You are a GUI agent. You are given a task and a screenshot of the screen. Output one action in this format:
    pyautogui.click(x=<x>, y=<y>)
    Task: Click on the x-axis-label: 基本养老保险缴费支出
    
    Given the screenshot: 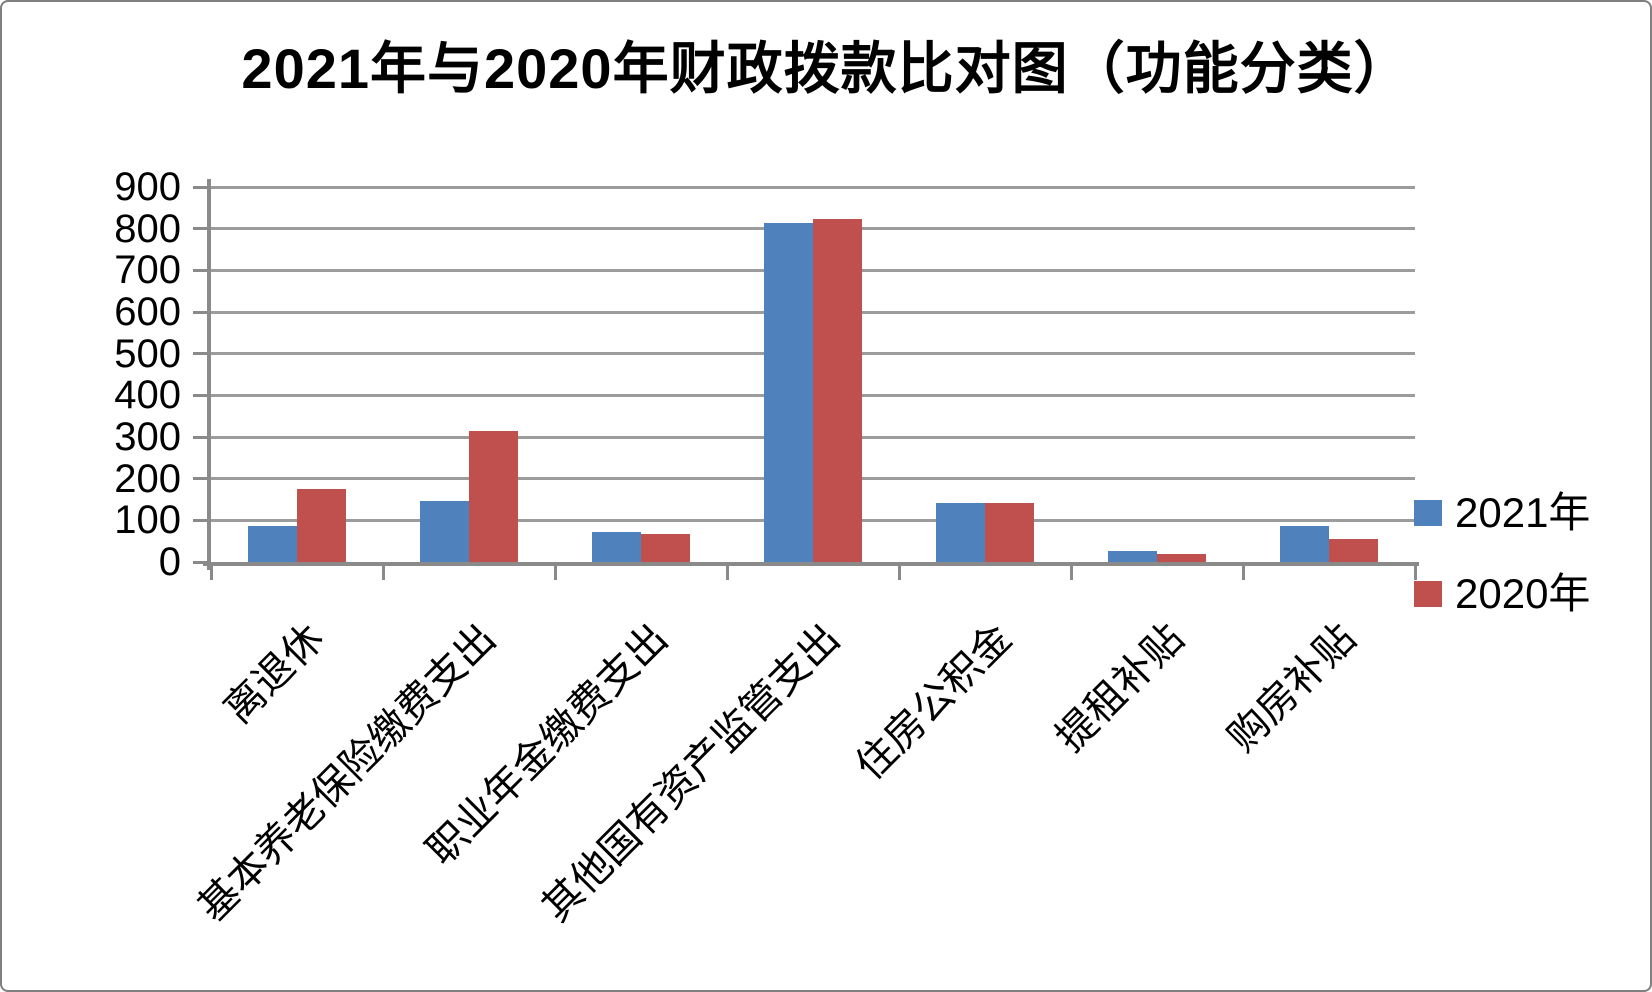 What is the action you would take?
    pyautogui.click(x=347, y=773)
    